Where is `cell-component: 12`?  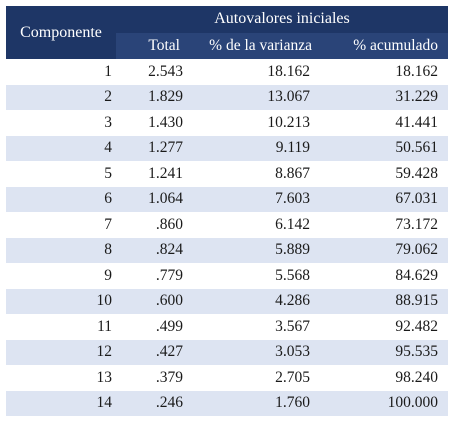
cell-component: 12 is located at coordinates (61, 352).